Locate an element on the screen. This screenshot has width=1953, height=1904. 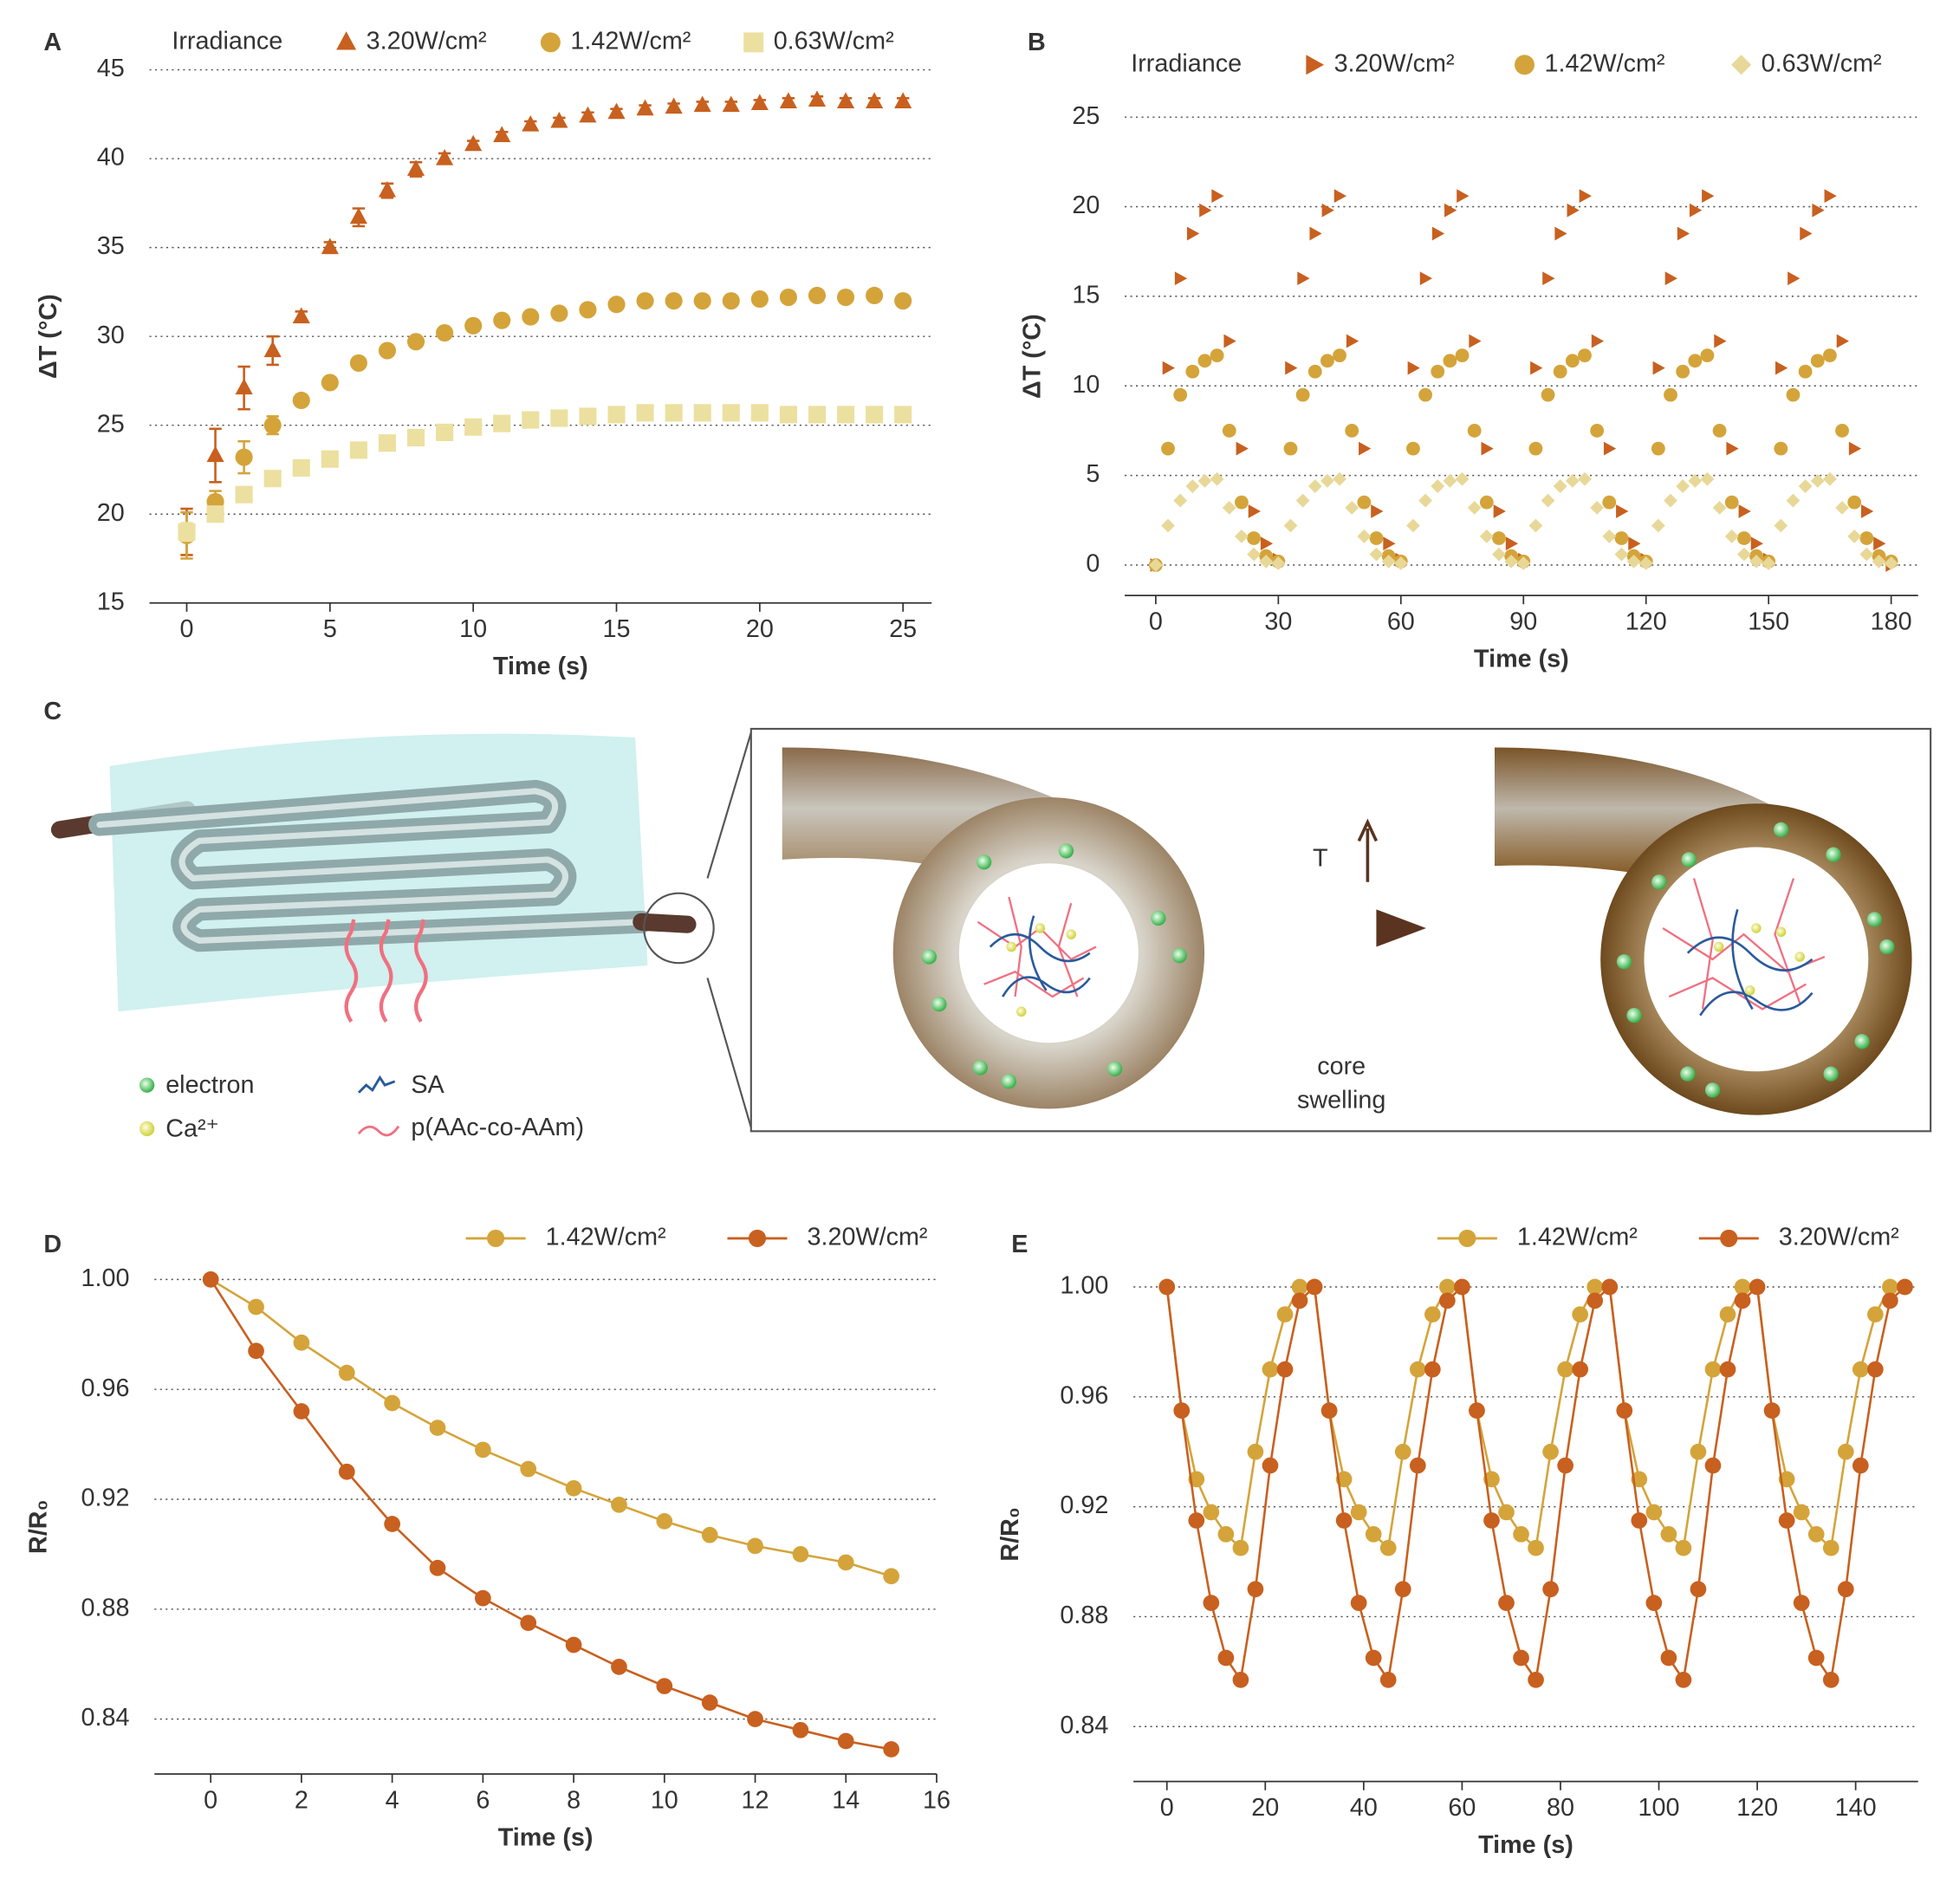
x-tick-label: 20 is located at coordinates (760, 629).